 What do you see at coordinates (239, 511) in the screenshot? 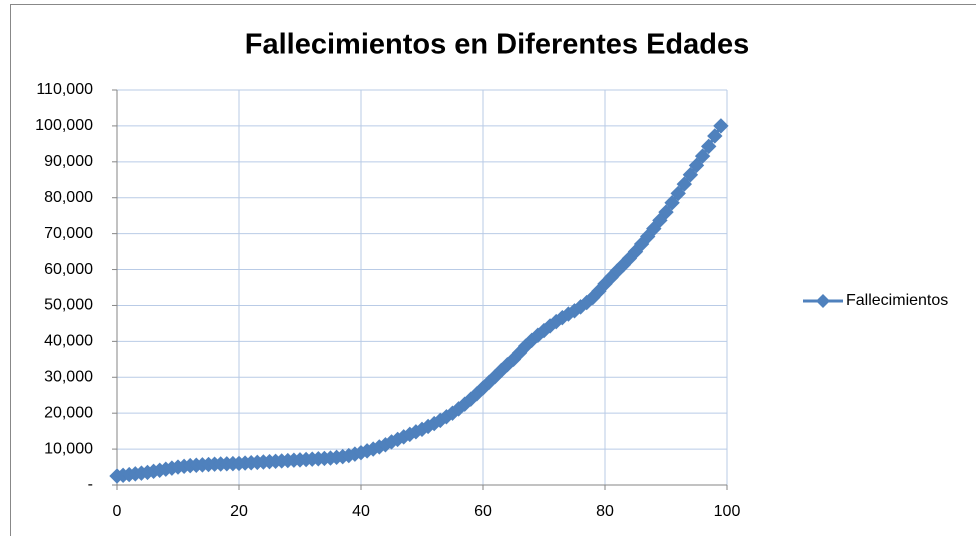
I see `x-tick-label: 20` at bounding box center [239, 511].